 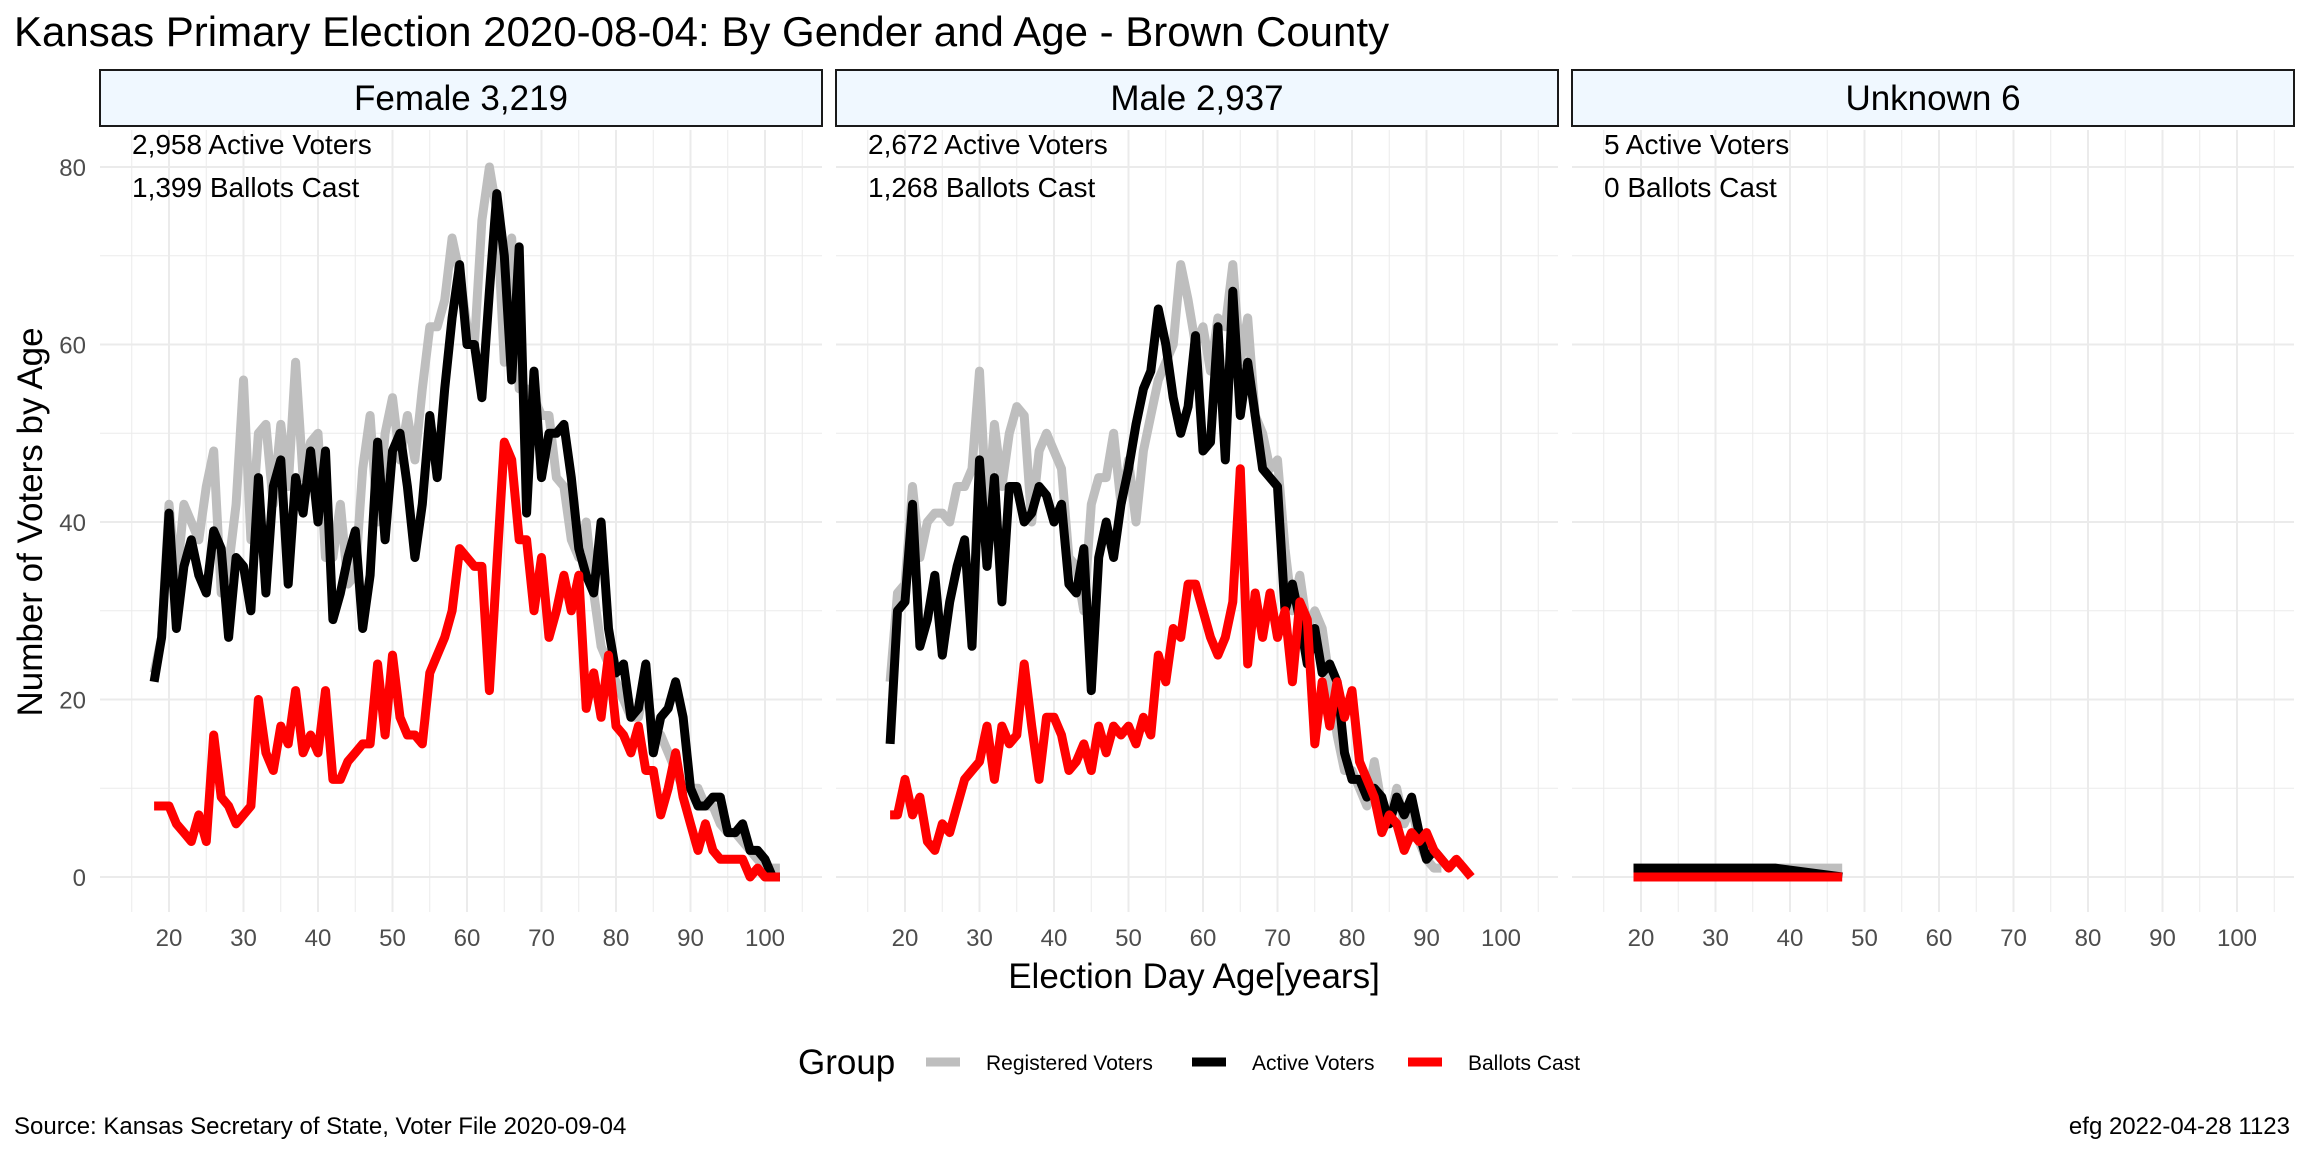 I want to click on facet-strip-label: Female 3,219, so click(x=461, y=98).